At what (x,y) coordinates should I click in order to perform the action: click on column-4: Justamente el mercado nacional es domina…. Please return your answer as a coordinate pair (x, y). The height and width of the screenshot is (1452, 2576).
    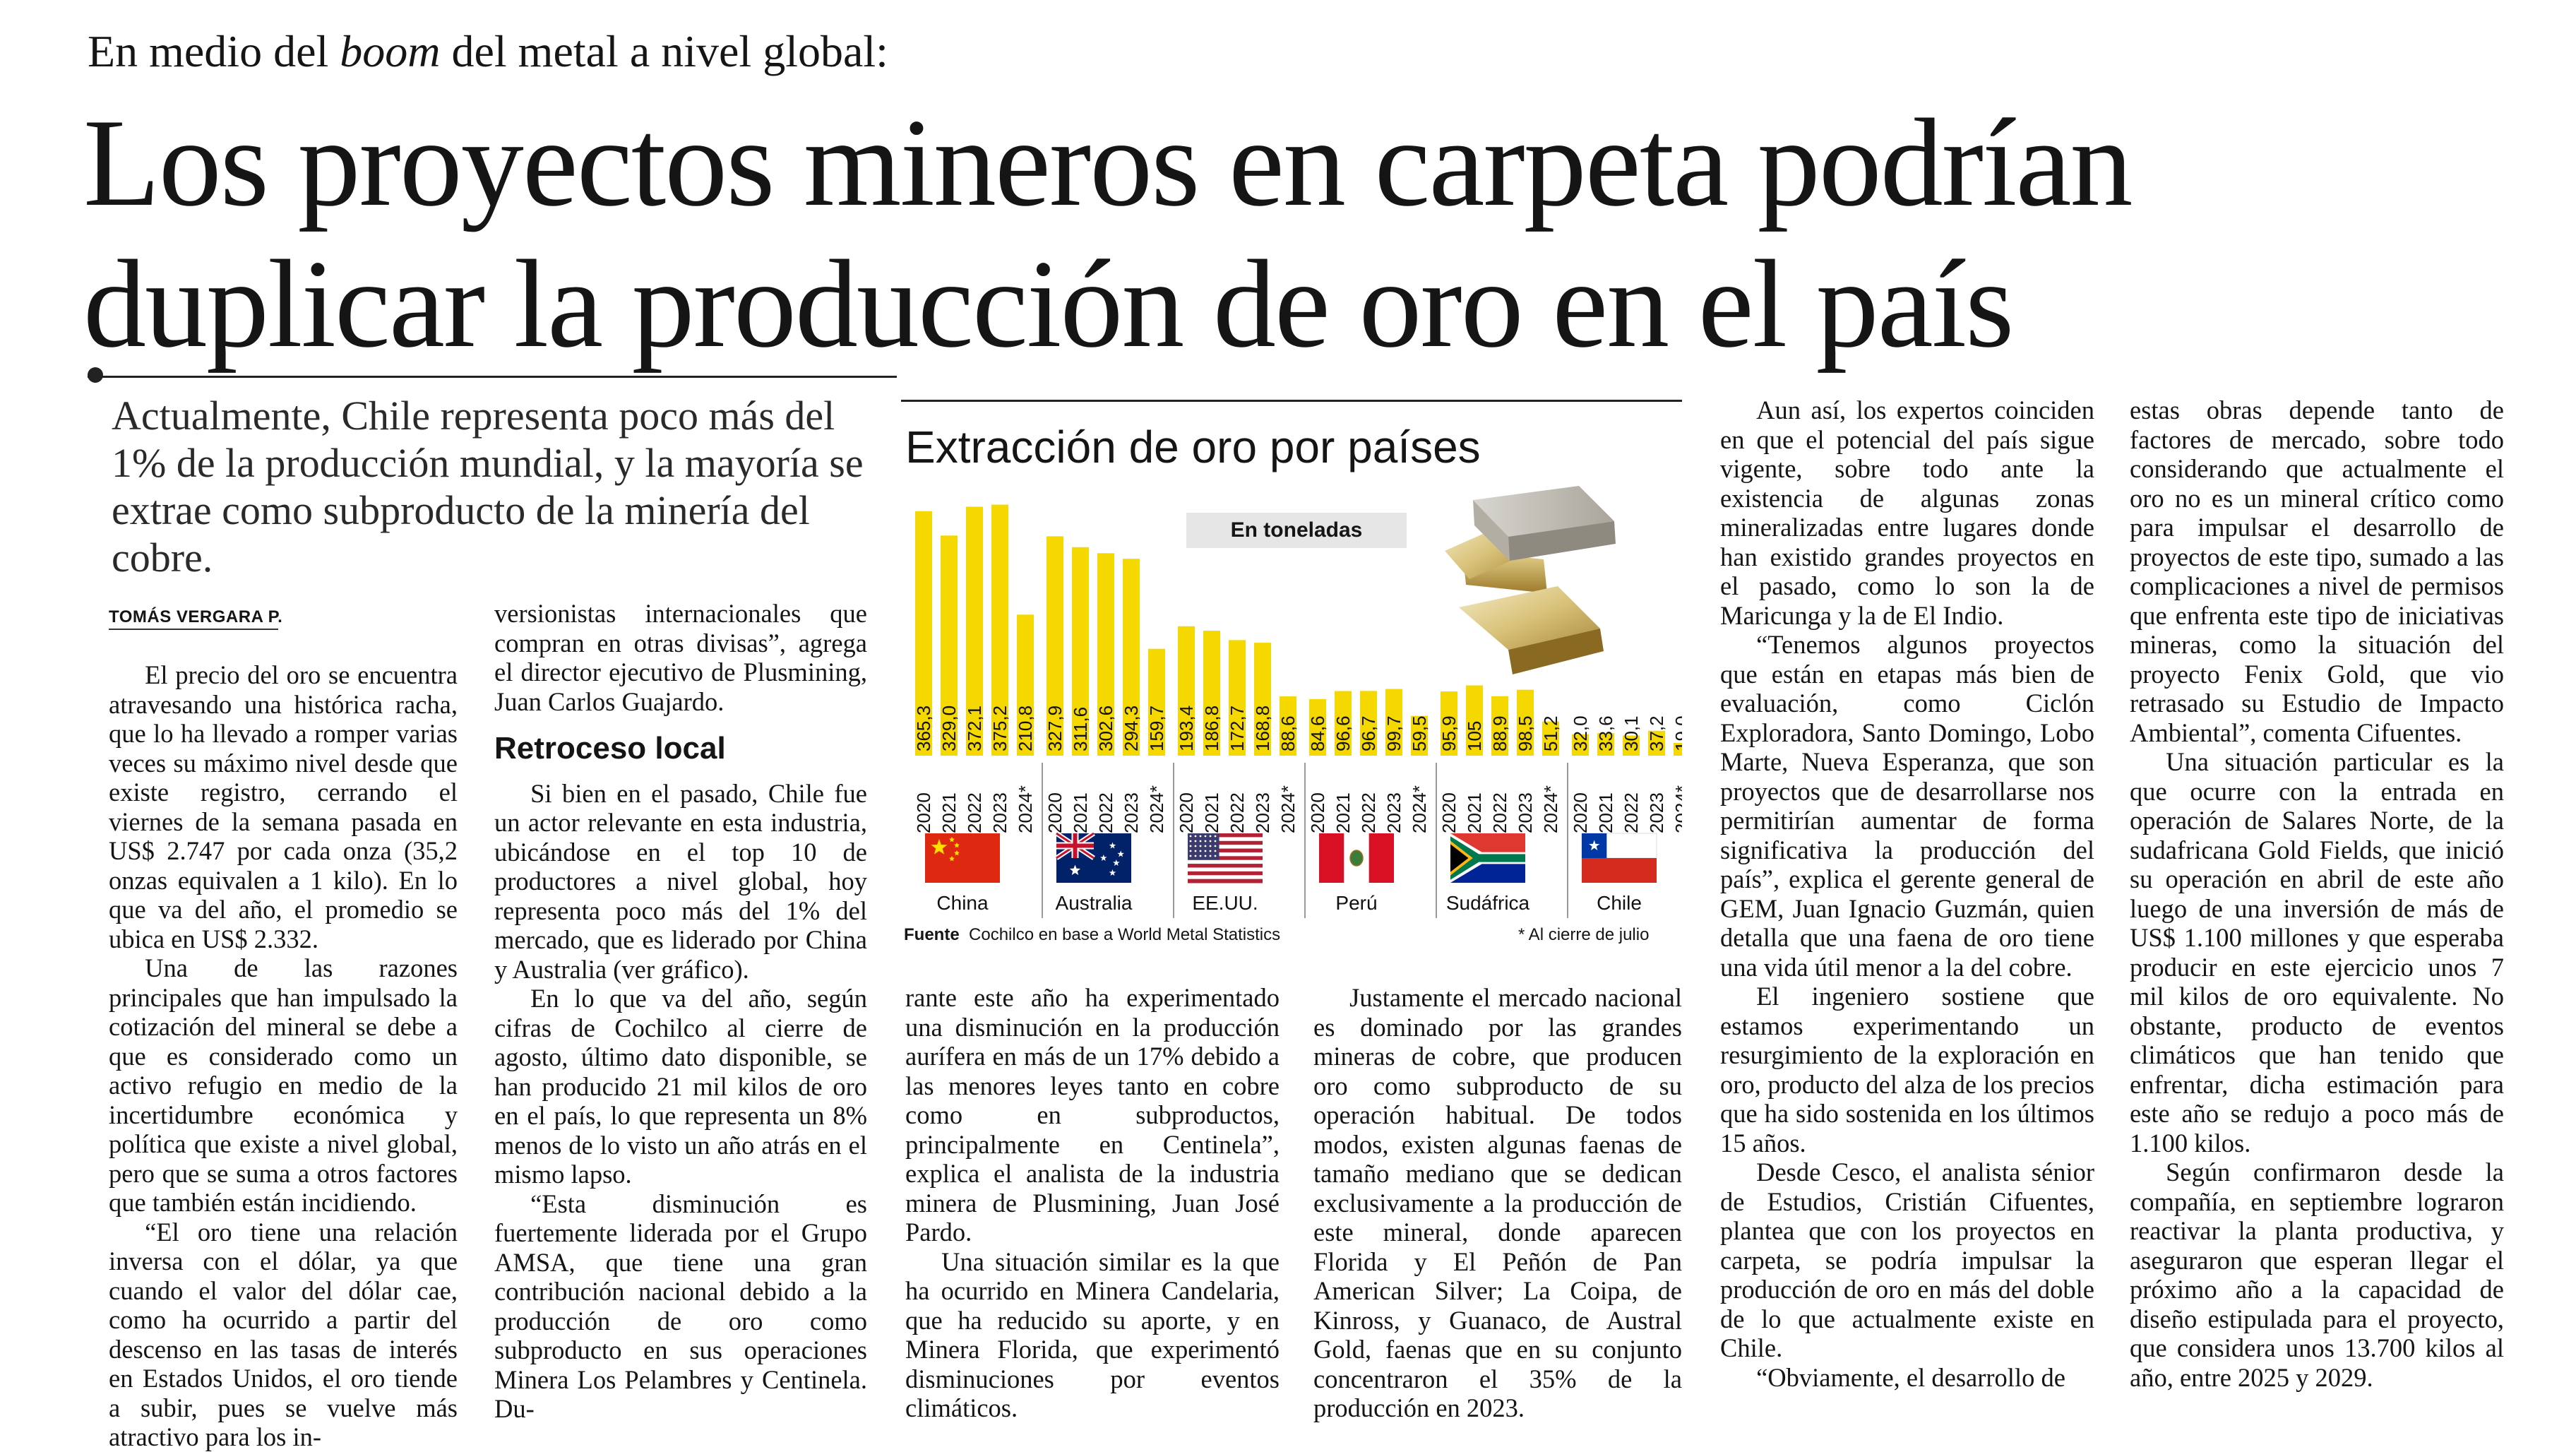
    Looking at the image, I should click on (1497, 1203).